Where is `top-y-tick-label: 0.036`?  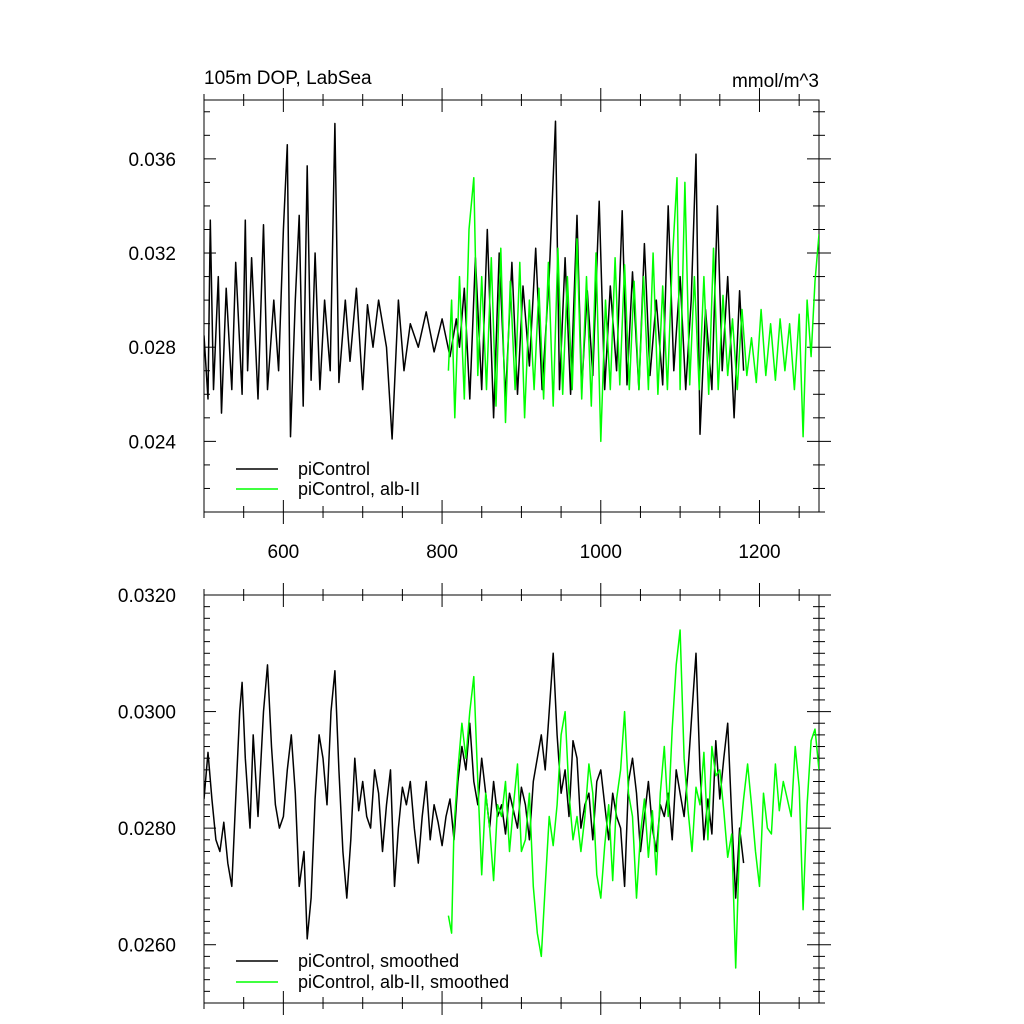 top-y-tick-label: 0.036 is located at coordinates (152, 160).